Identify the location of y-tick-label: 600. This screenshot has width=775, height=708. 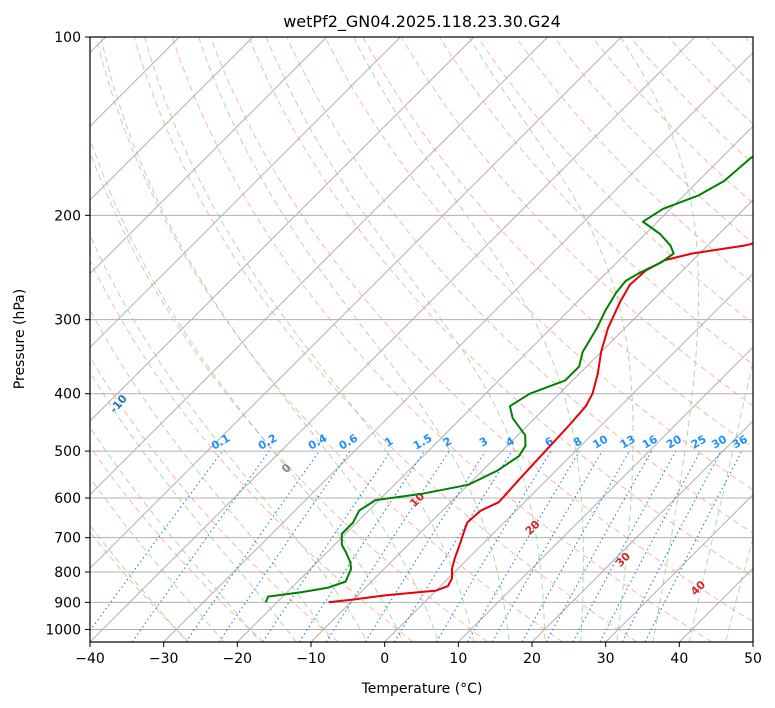
(67, 499).